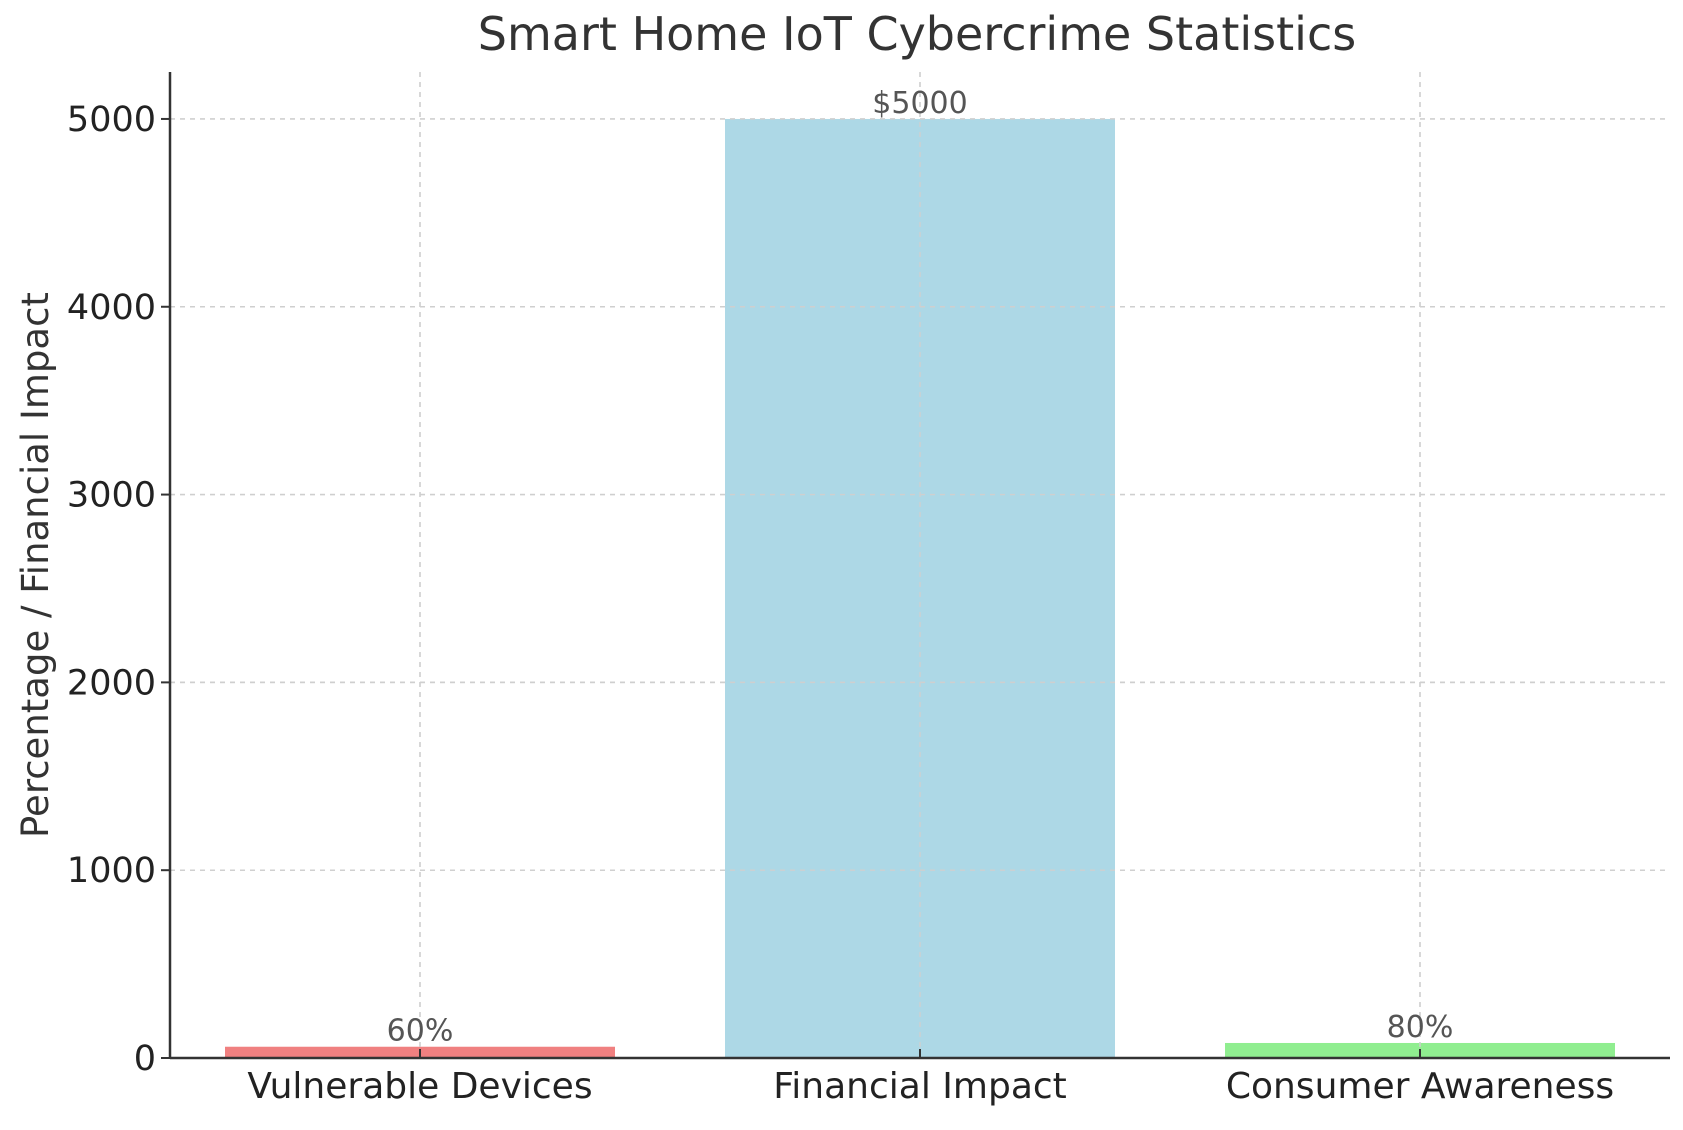  Describe the element at coordinates (111, 871) in the screenshot. I see `y-tick-label: 1000` at that location.